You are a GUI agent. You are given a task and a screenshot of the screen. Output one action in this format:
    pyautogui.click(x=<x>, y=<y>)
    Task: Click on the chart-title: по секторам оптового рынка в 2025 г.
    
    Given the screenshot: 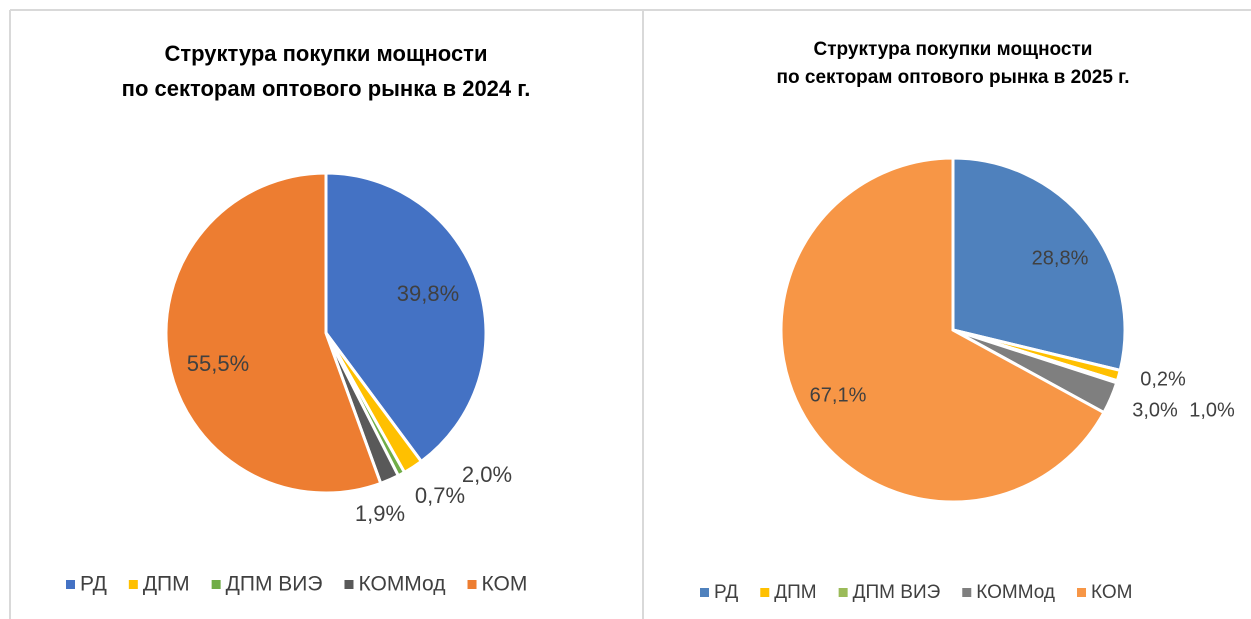 What is the action you would take?
    pyautogui.click(x=953, y=77)
    